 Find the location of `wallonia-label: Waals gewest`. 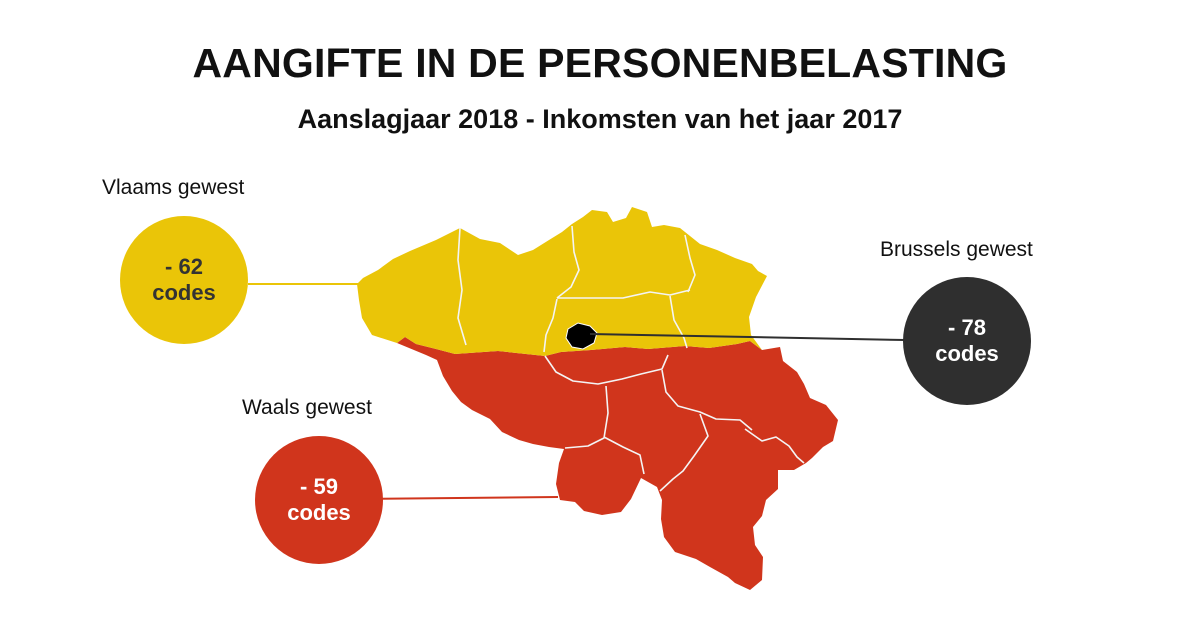

wallonia-label: Waals gewest is located at coordinates (307, 407).